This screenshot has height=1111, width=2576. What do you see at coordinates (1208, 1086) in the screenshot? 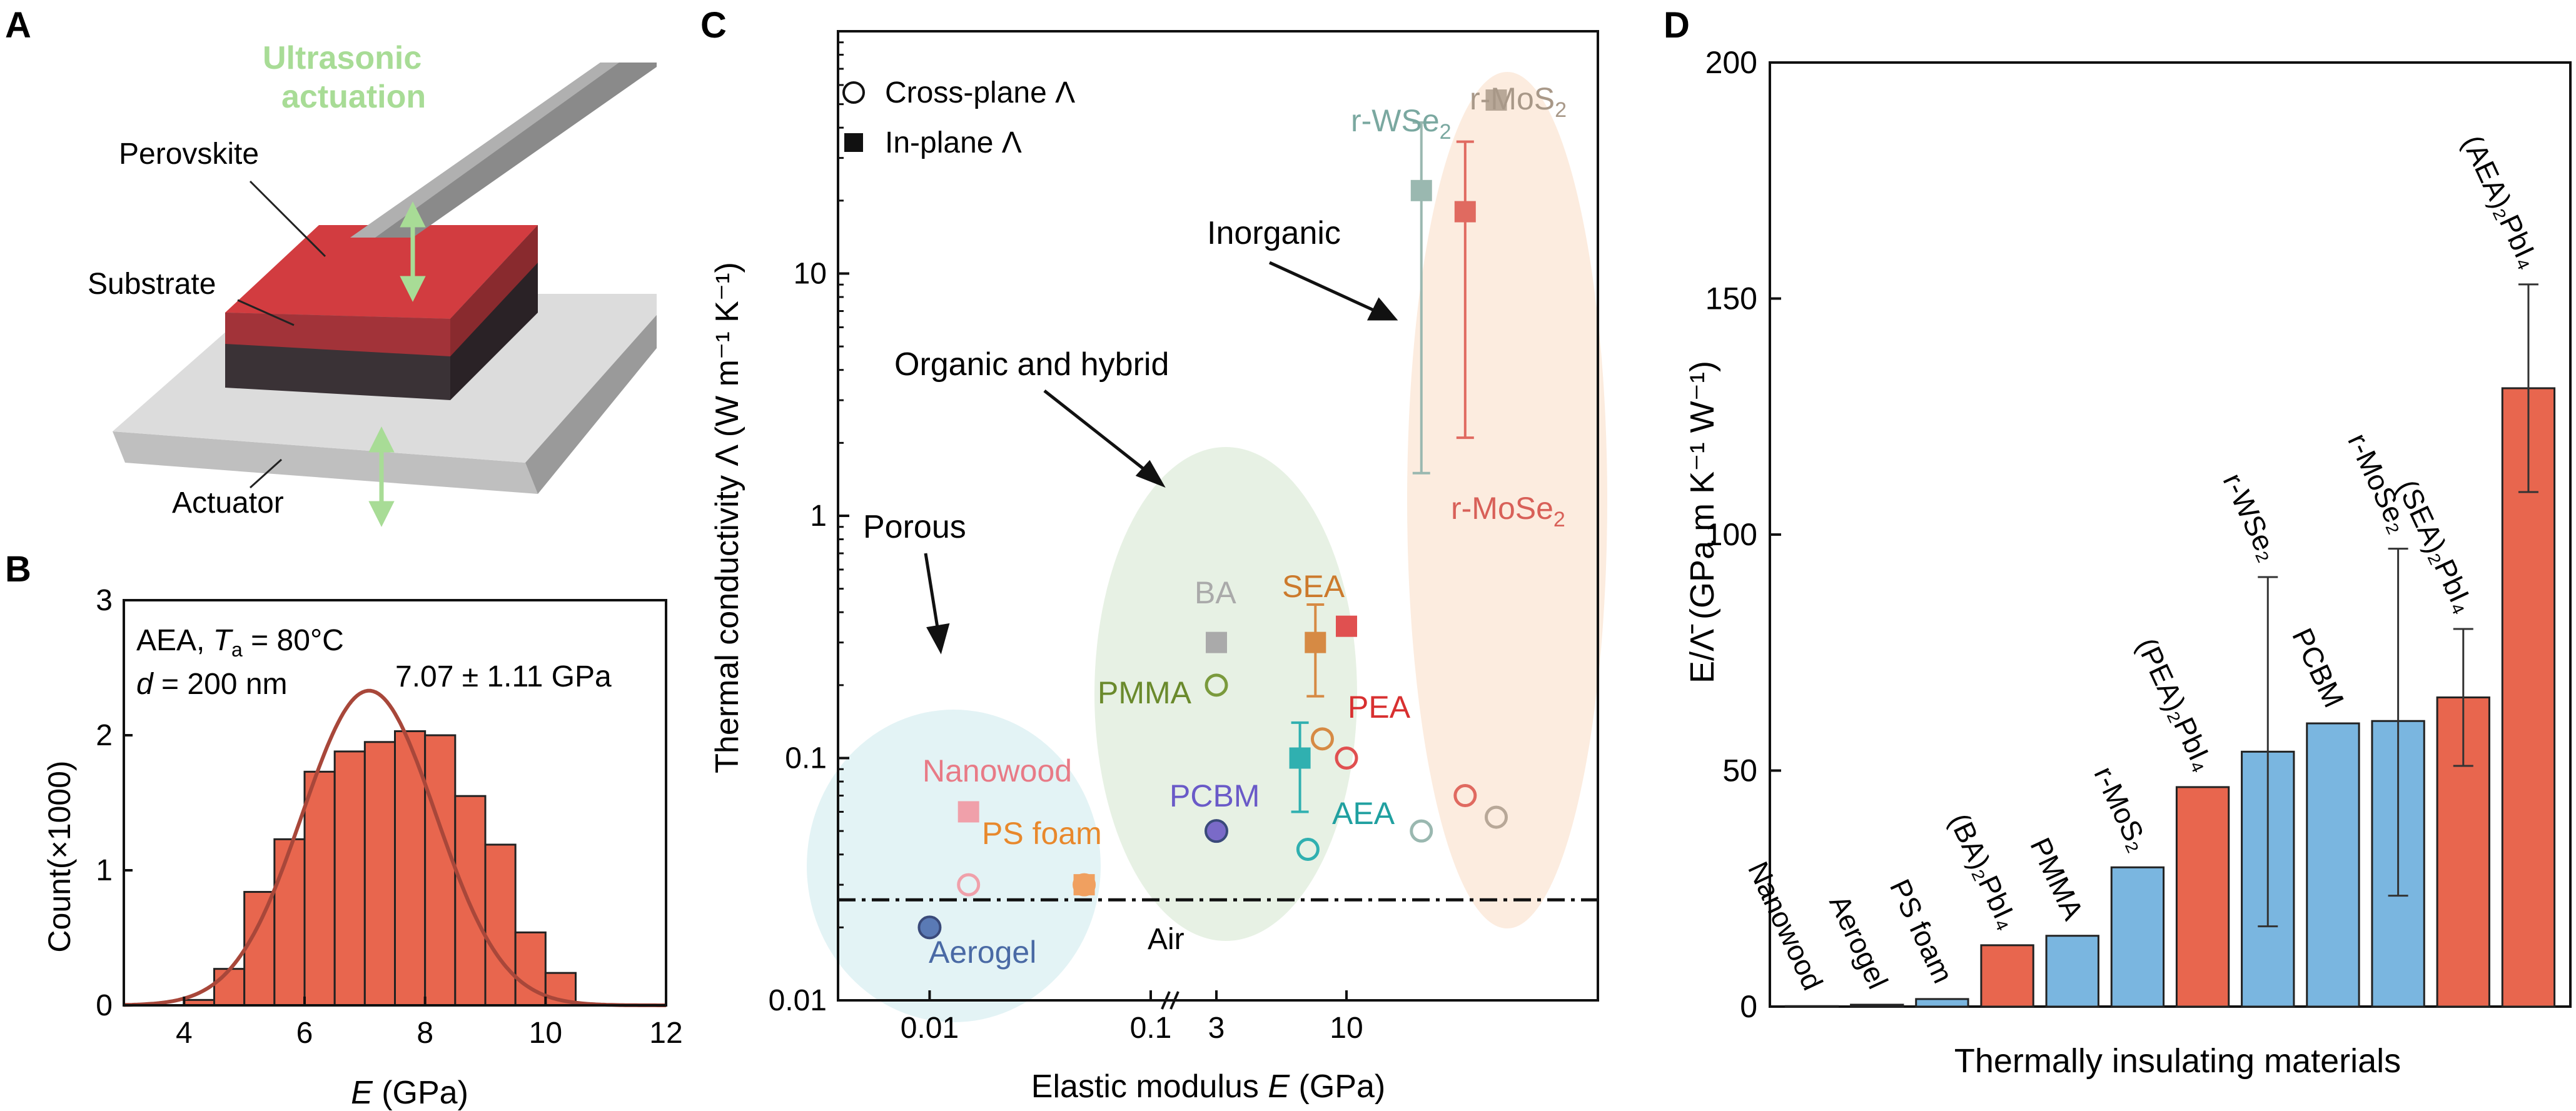
I see `c-xlabel: Elastic modulus E (GPa)` at bounding box center [1208, 1086].